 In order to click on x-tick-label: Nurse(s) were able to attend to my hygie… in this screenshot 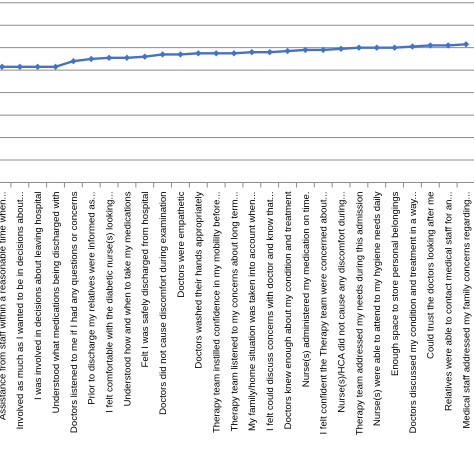, I will do `click(377, 308)`.